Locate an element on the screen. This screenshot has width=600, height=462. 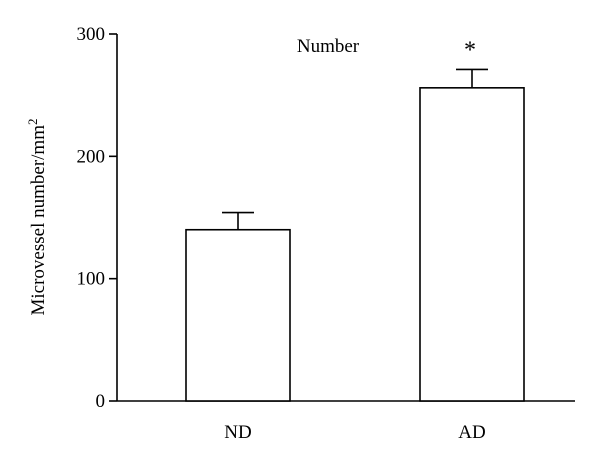
y-ticks: 0 100 200 300 is located at coordinates (97, 218).